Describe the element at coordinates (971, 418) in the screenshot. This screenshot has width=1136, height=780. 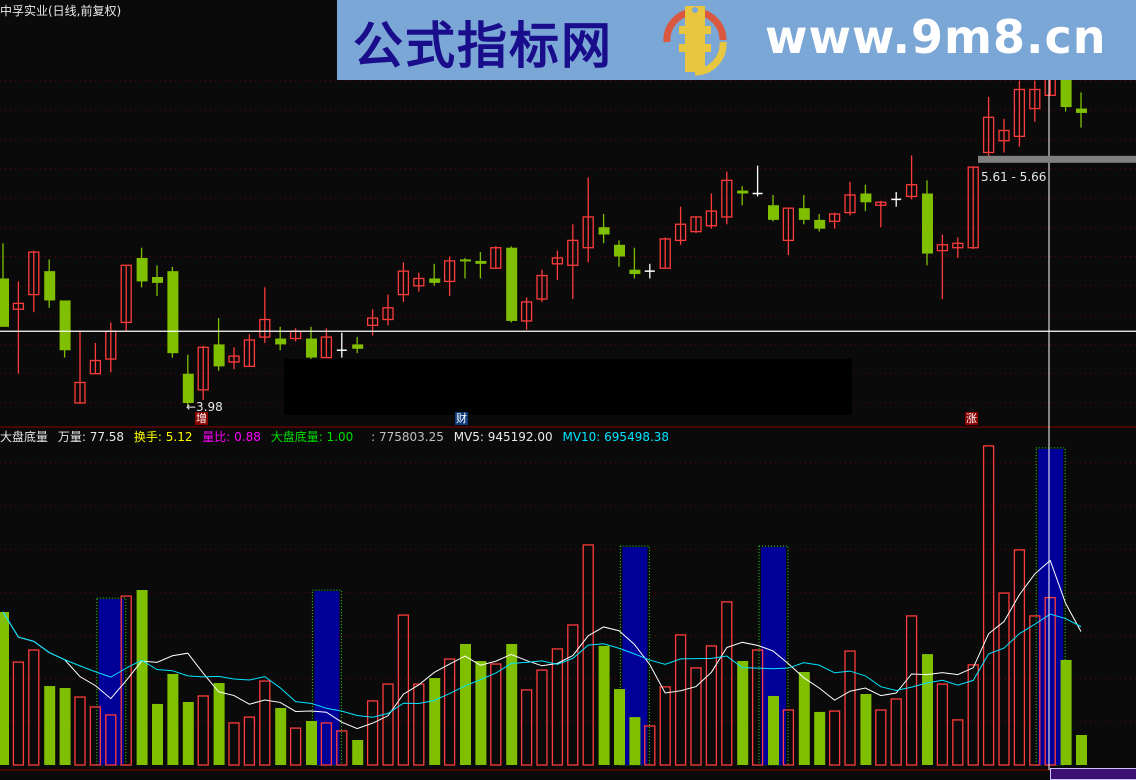
I see `marker-zhang: 涨` at that location.